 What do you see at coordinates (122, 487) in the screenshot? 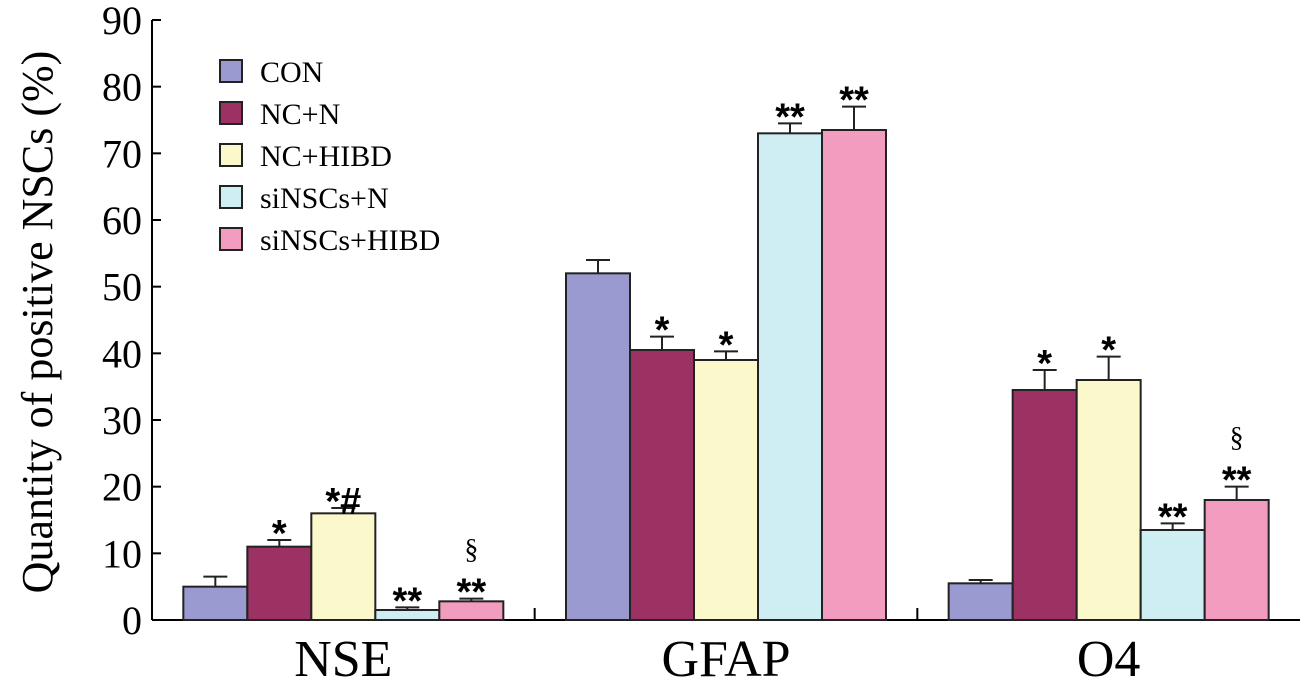
I see `y-tick-label: 20` at bounding box center [122, 487].